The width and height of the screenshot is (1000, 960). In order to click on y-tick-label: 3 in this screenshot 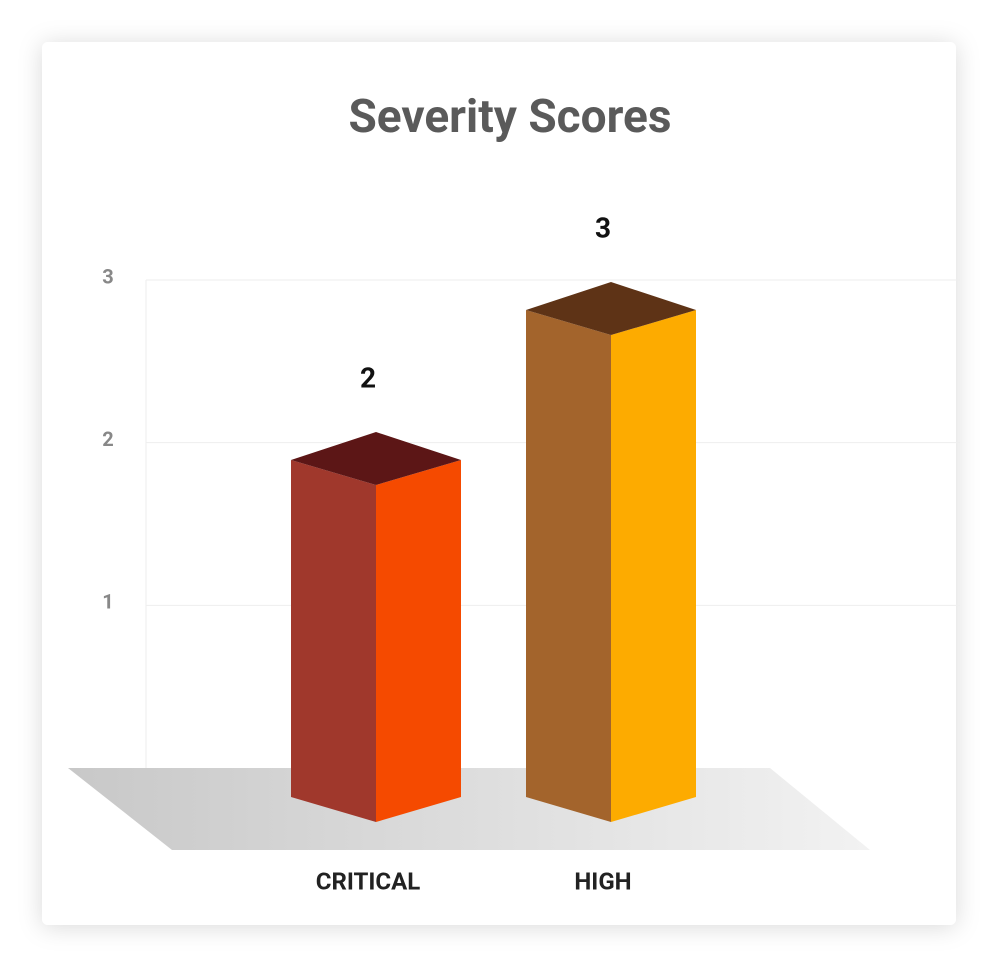, I will do `click(107, 276)`.